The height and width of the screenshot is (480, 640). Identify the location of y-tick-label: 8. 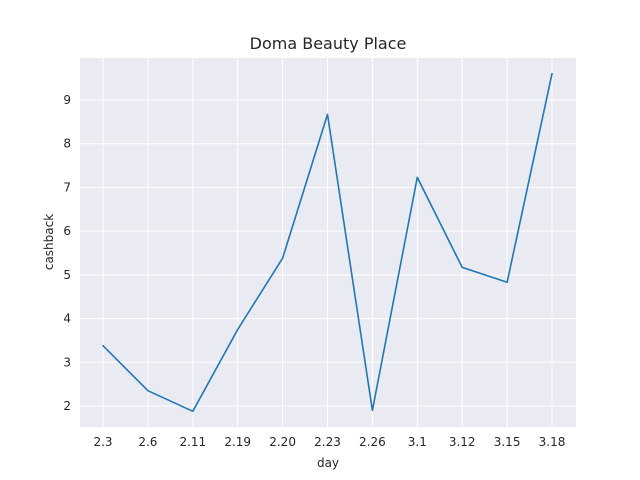
(67, 144).